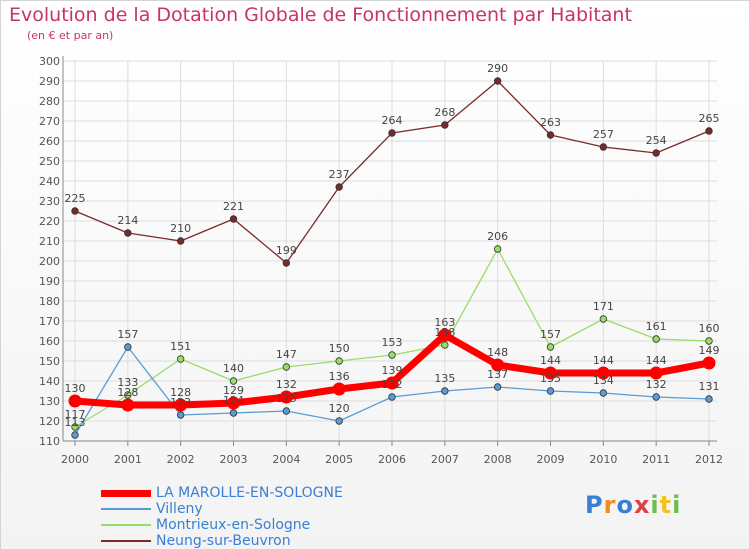  What do you see at coordinates (75, 459) in the screenshot?
I see `x-tick-label: 2000` at bounding box center [75, 459].